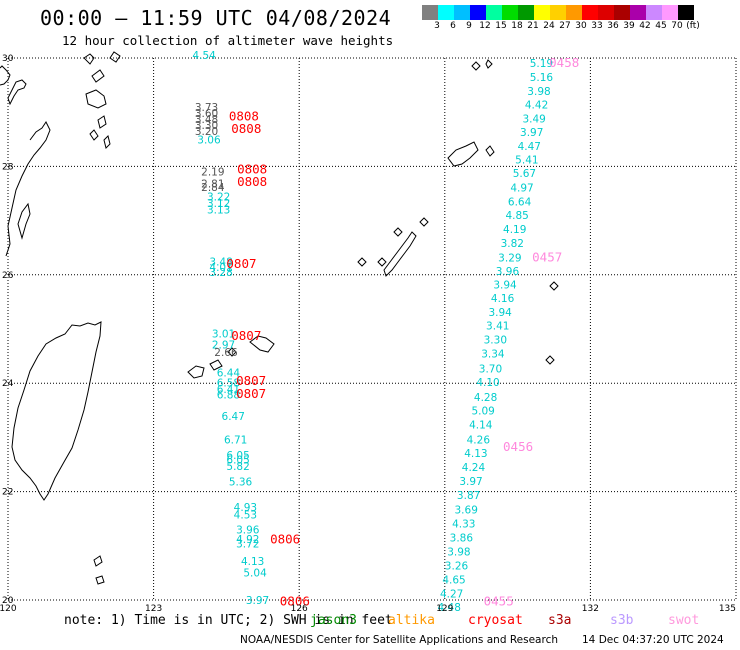 The height and width of the screenshot is (650, 740). I want to click on wave-height-value: 6.64, so click(520, 202).